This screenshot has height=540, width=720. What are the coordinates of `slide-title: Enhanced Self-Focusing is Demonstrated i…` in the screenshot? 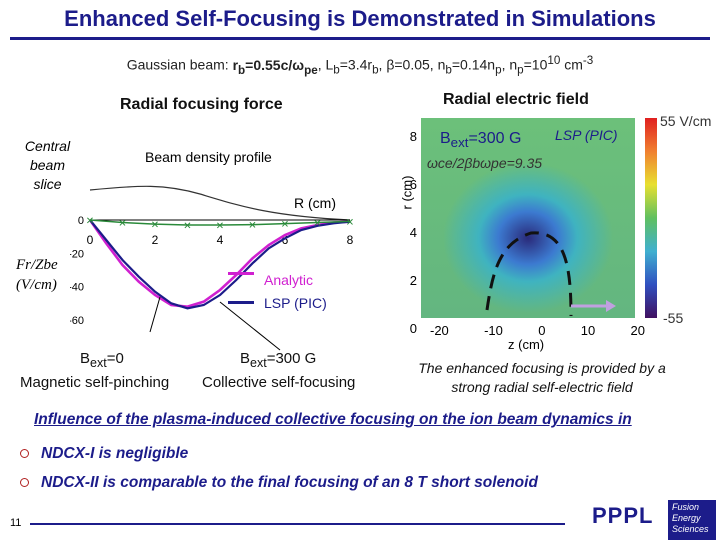 It's located at (360, 18).